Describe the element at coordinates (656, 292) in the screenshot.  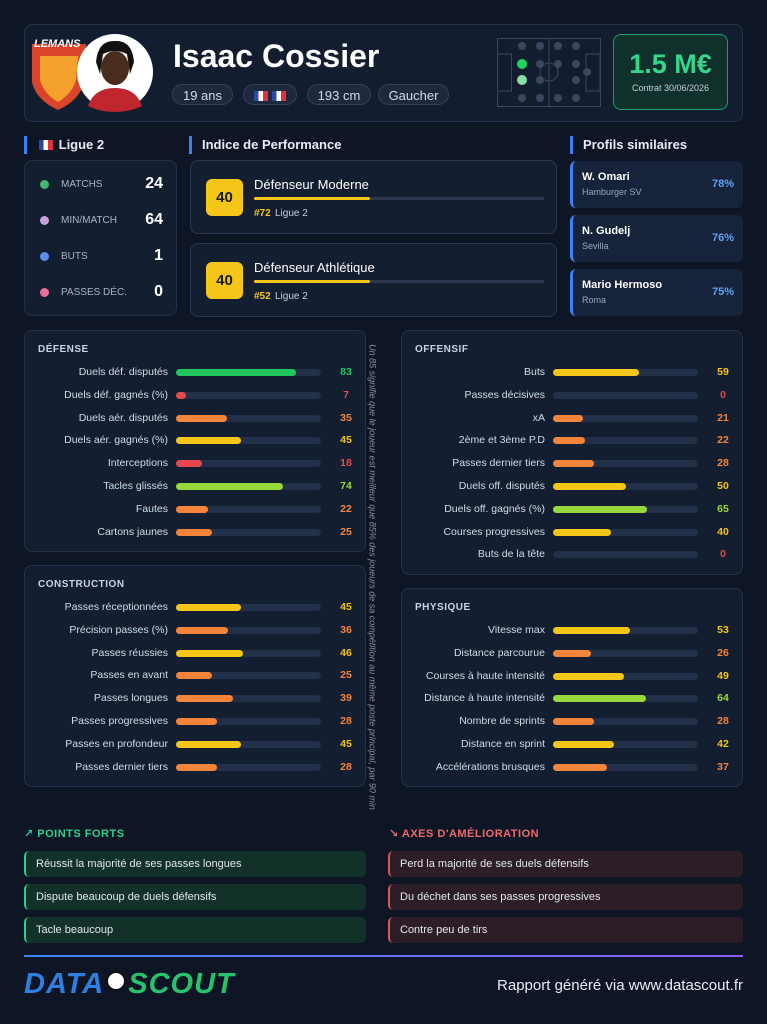
I see `similar-card: Mario Hermoso Roma 75%` at that location.